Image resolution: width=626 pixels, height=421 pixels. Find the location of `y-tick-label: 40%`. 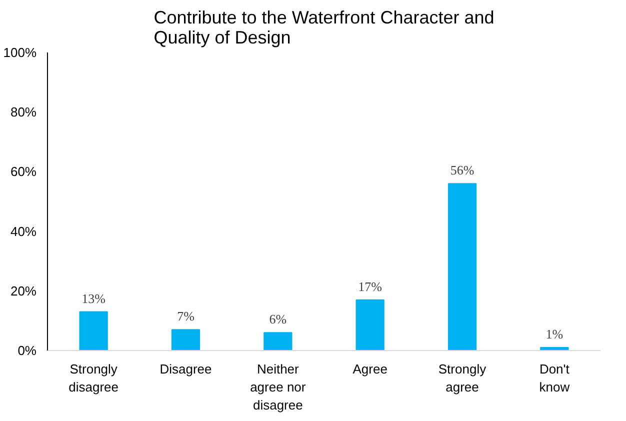

y-tick-label: 40% is located at coordinates (23, 231).